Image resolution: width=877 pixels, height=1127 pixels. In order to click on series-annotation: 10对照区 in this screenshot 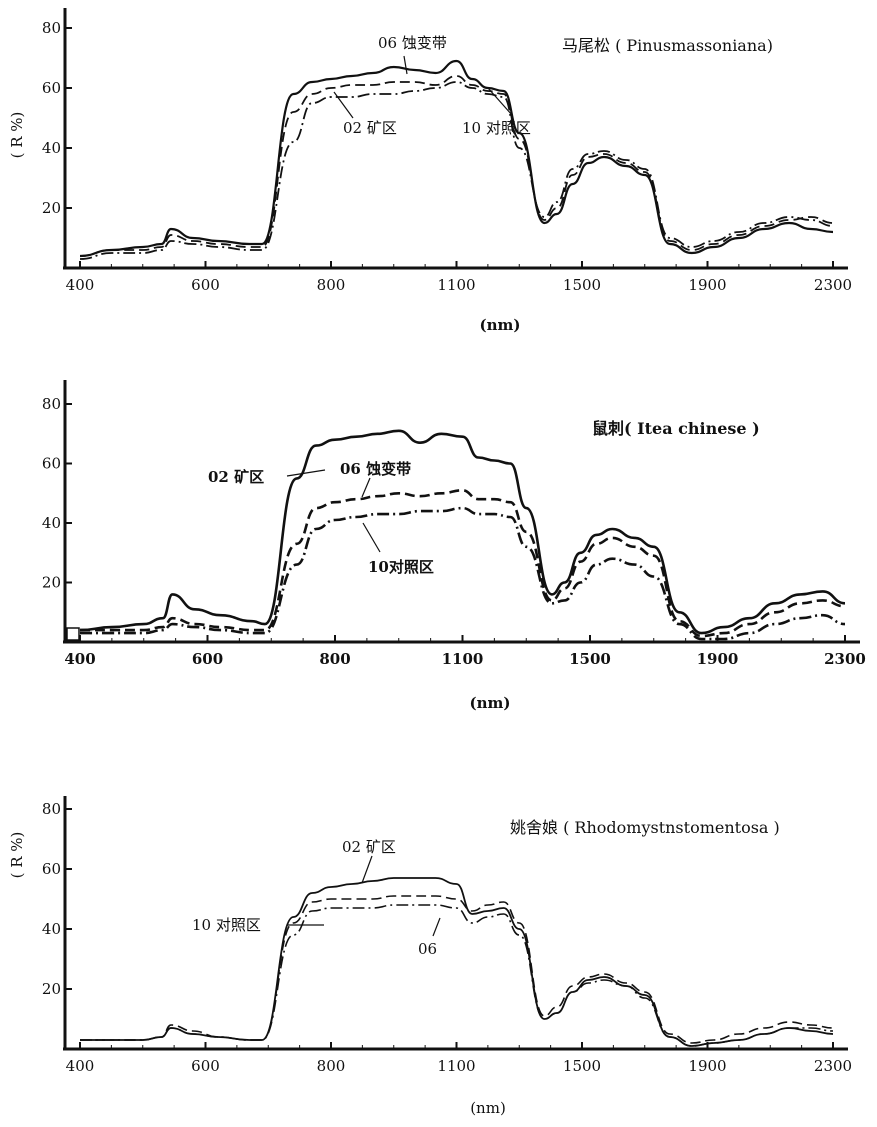, I will do `click(401, 567)`.